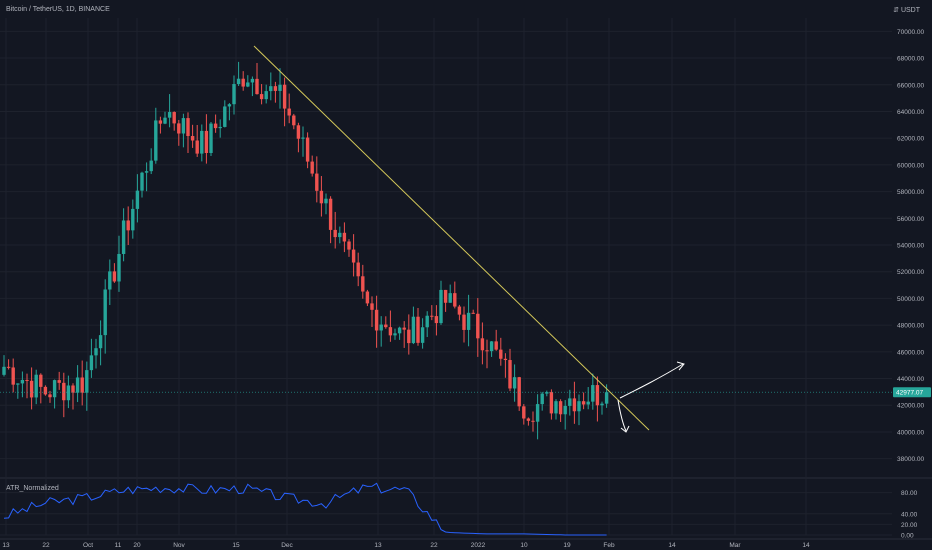 The width and height of the screenshot is (932, 550). What do you see at coordinates (446, 509) in the screenshot?
I see `atr-pane` at bounding box center [446, 509].